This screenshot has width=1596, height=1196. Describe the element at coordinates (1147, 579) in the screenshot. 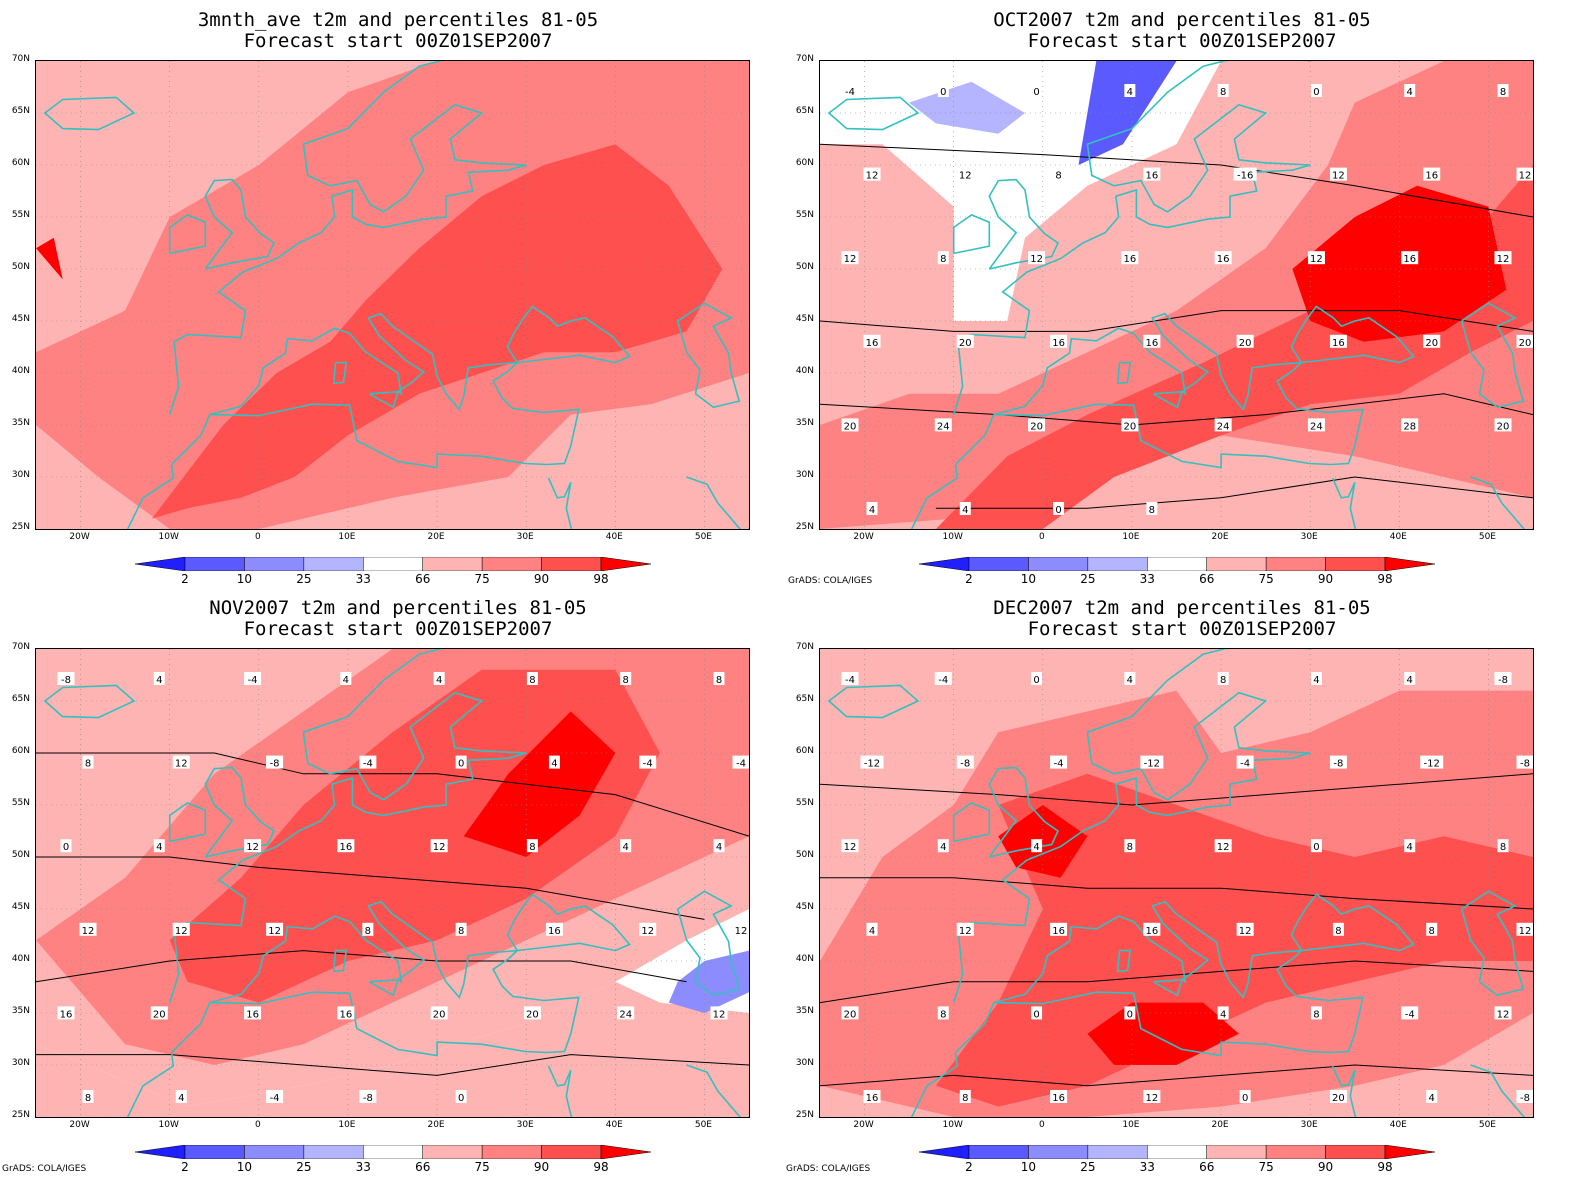

I see `colorbar-label: 33` at that location.